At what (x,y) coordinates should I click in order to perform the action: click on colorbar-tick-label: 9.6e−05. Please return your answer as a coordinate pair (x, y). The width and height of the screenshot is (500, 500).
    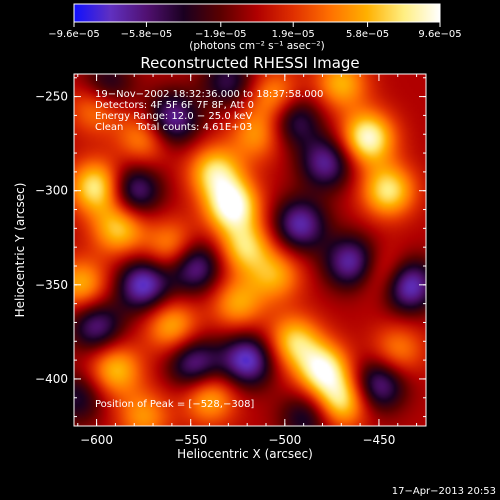
    Looking at the image, I should click on (439, 34).